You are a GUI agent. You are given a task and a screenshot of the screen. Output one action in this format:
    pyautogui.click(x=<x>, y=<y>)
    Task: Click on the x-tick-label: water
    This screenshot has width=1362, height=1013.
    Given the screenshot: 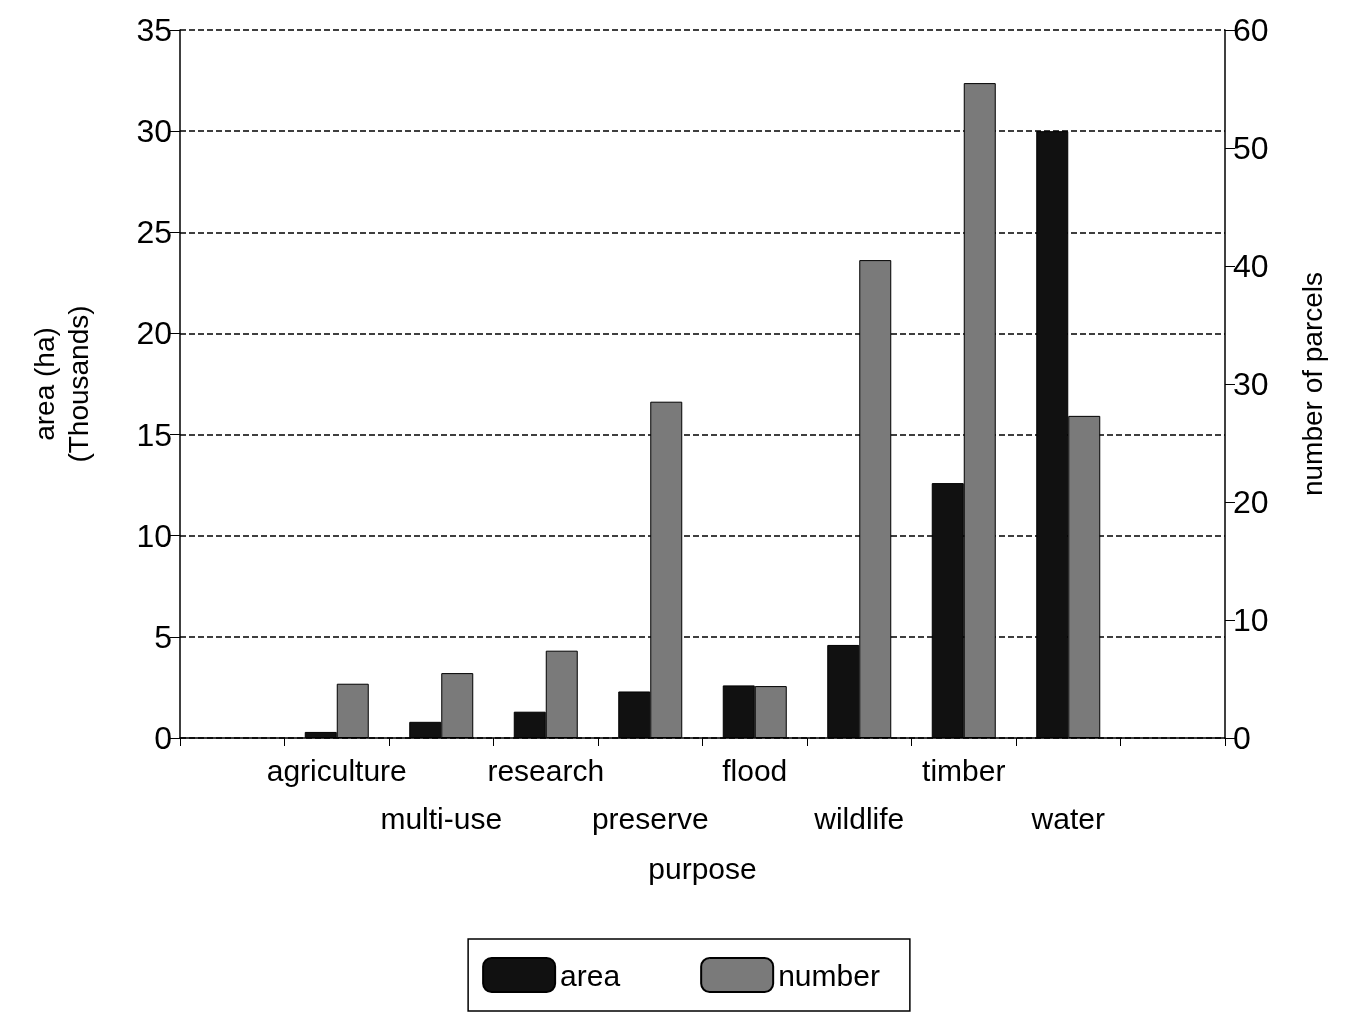 What is the action you would take?
    pyautogui.click(x=1067, y=818)
    